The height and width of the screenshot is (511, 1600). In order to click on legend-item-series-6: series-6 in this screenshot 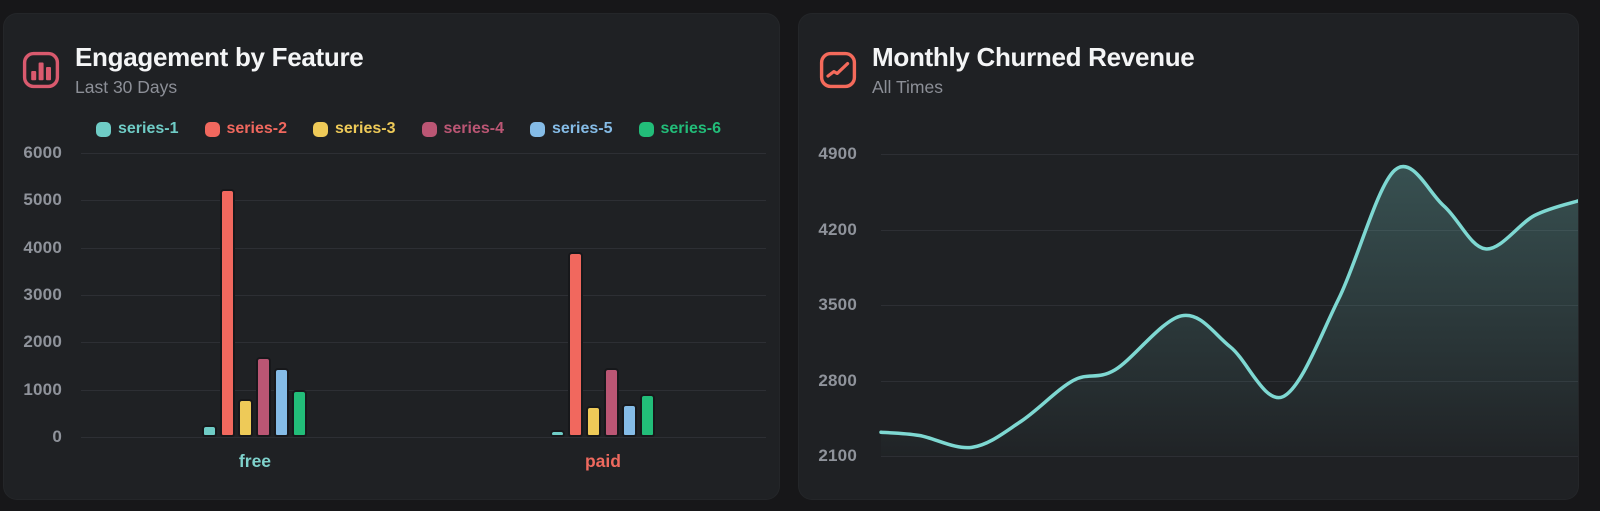, I will do `click(680, 129)`.